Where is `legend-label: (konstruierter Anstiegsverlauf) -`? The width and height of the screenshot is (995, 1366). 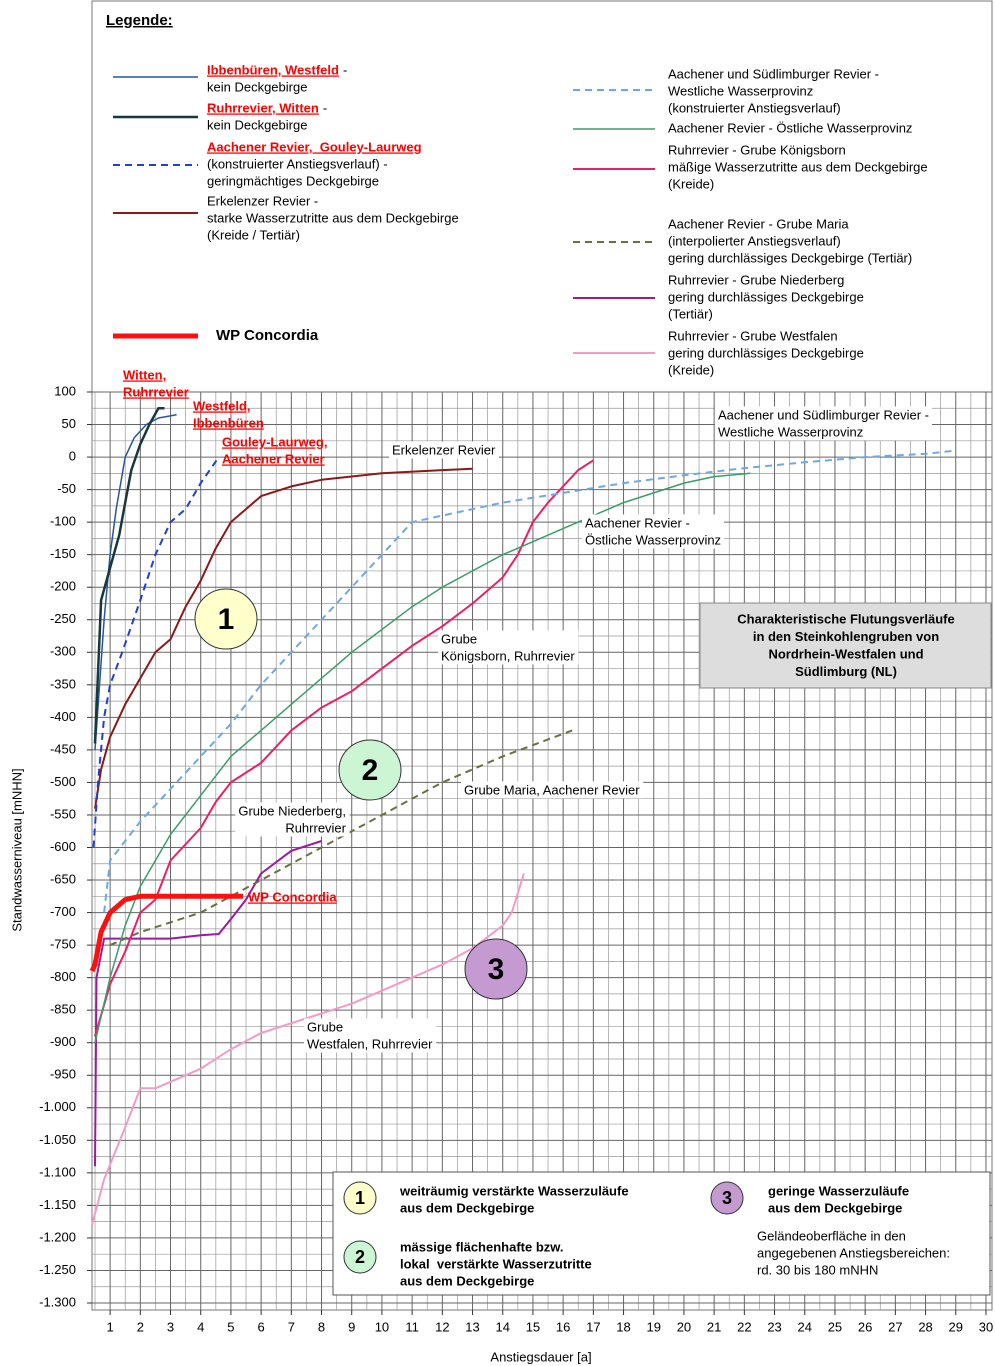
legend-label: (konstruierter Anstiegsverlauf) - is located at coordinates (297, 163).